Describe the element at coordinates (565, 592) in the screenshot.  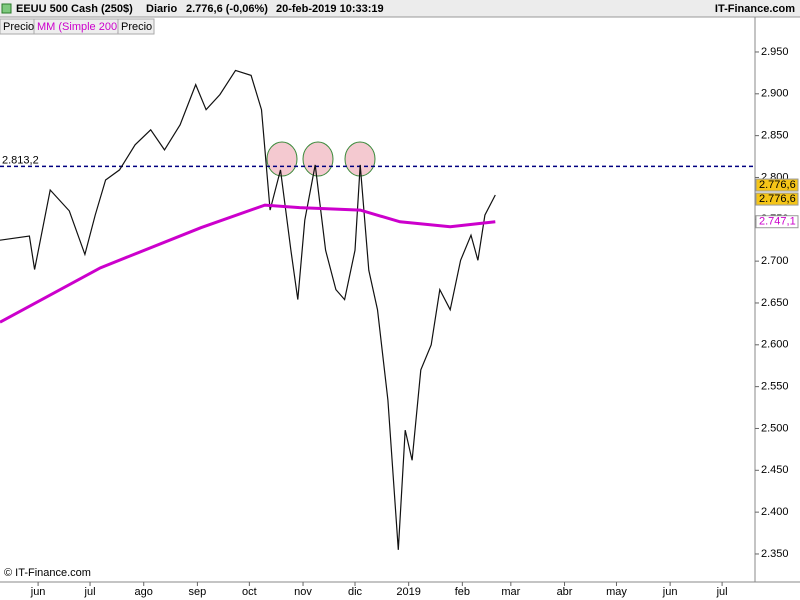
I see `x-tick-label: abr` at that location.